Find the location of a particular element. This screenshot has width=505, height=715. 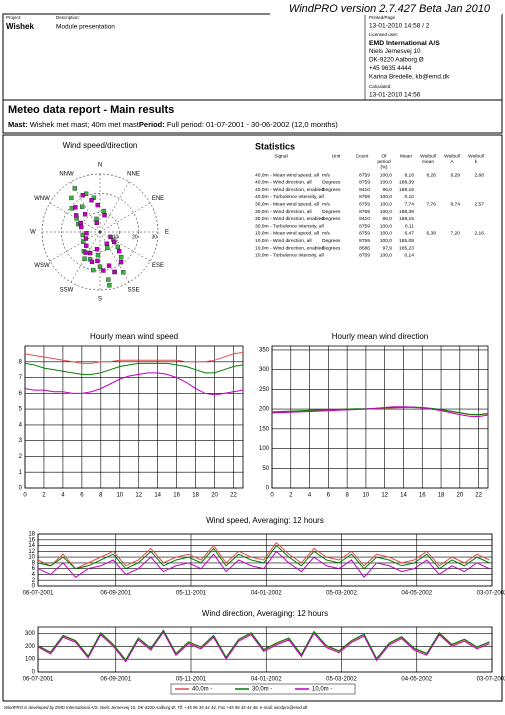

x-tick-label: 04-05-2002 is located at coordinates (416, 594).